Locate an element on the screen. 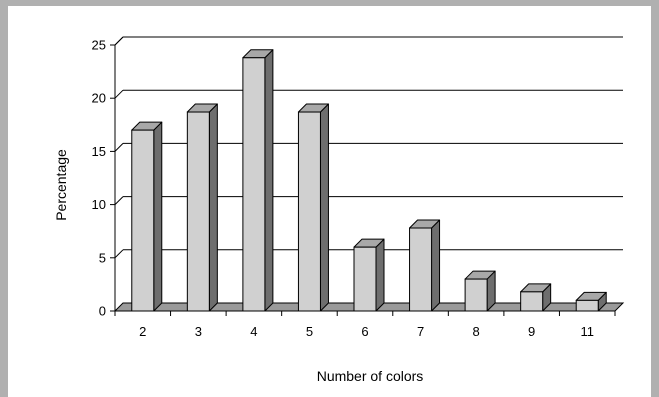  x-tick-label: 6 is located at coordinates (364, 331).